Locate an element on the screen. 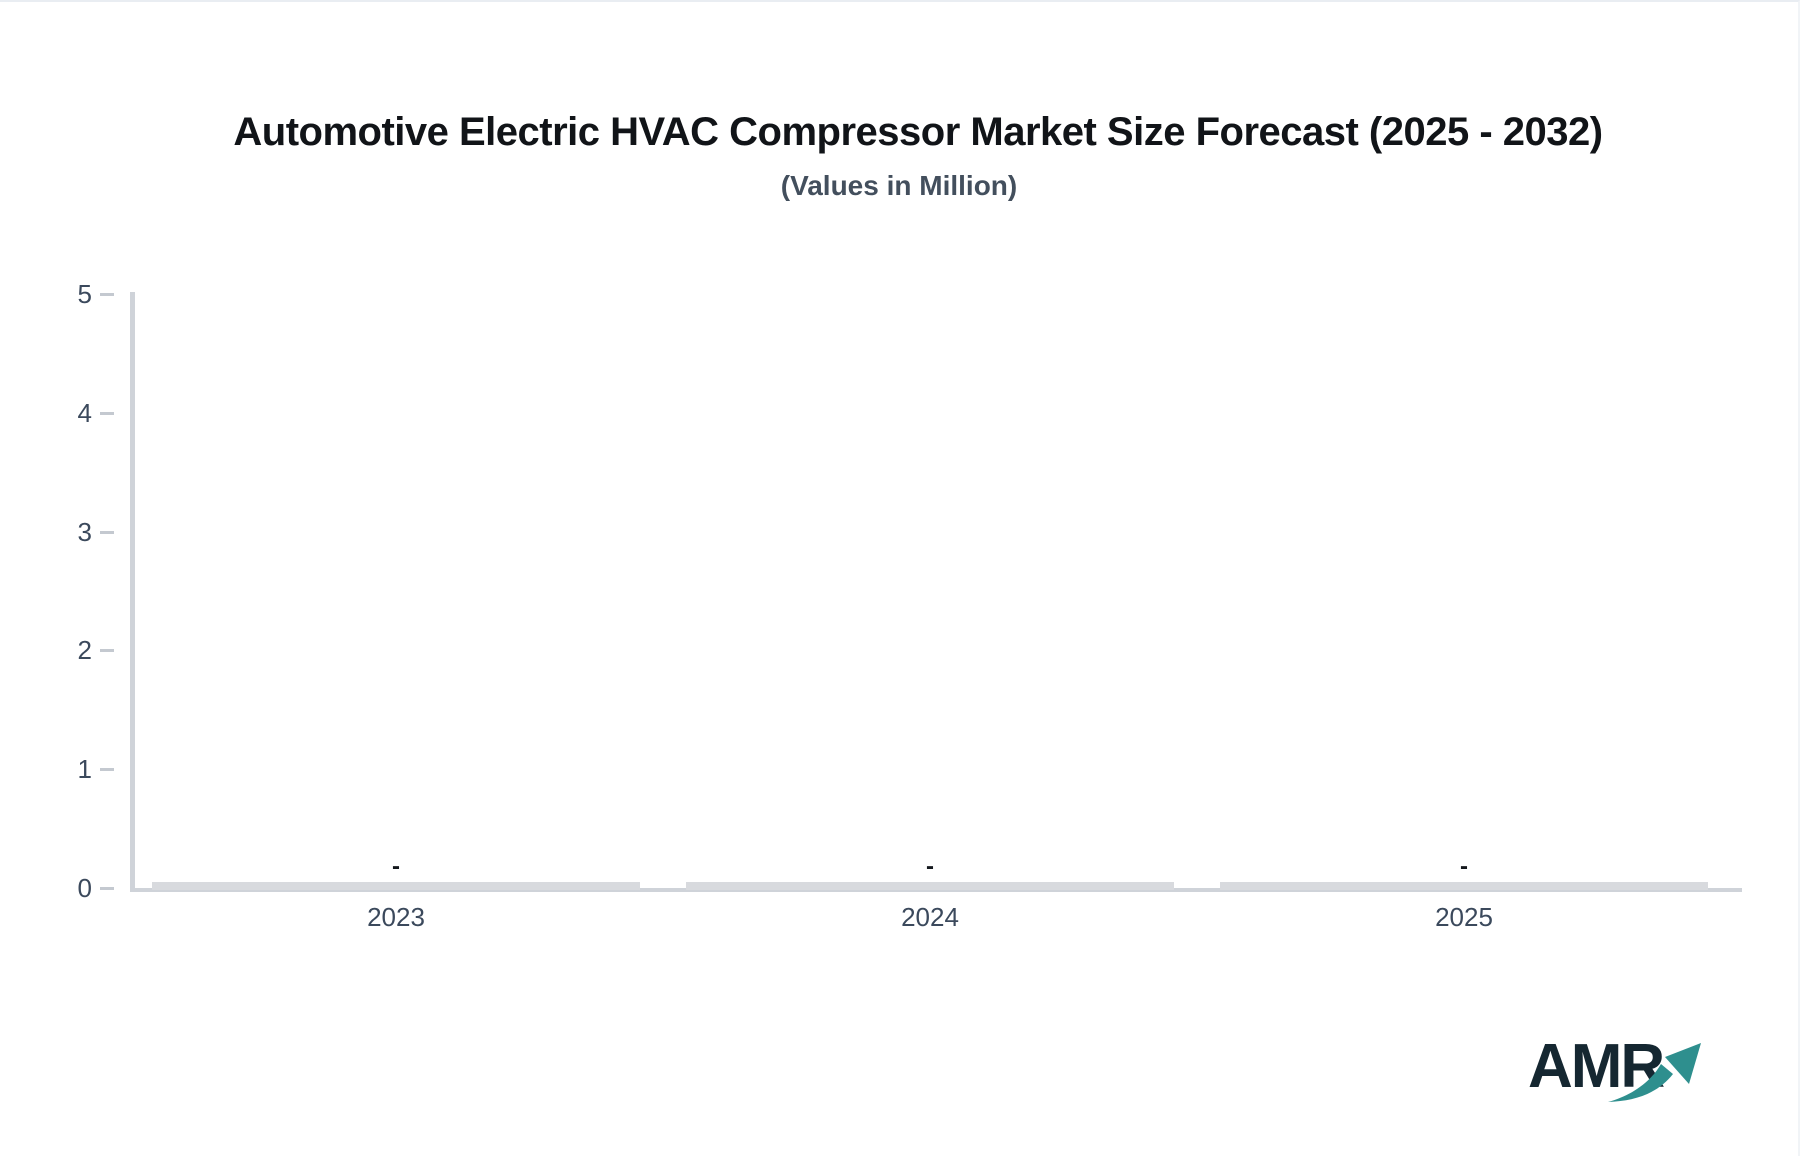  trend-up-arrow-icon is located at coordinates (1654, 1073).